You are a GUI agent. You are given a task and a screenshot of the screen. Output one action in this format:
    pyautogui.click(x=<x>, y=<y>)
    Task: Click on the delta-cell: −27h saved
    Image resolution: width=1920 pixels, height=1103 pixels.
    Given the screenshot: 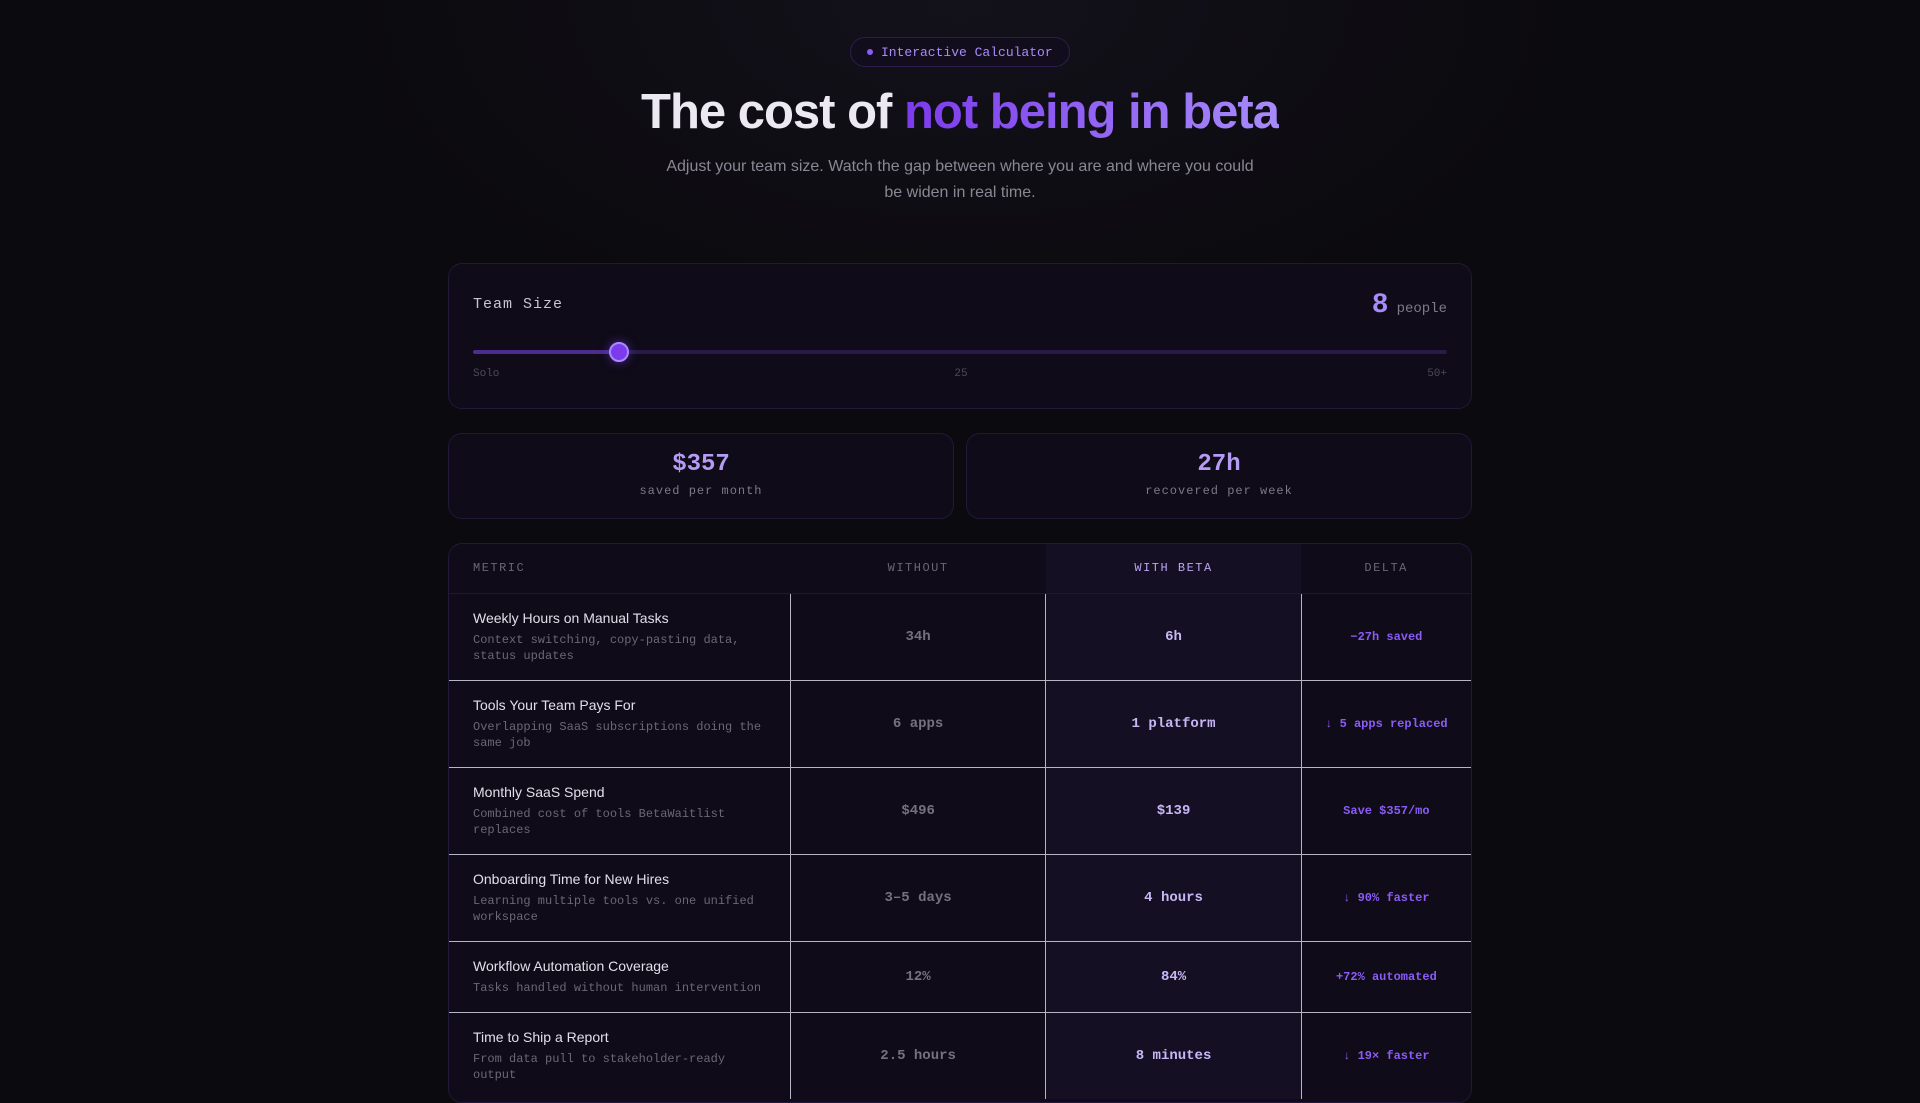 What is the action you would take?
    pyautogui.click(x=1386, y=636)
    